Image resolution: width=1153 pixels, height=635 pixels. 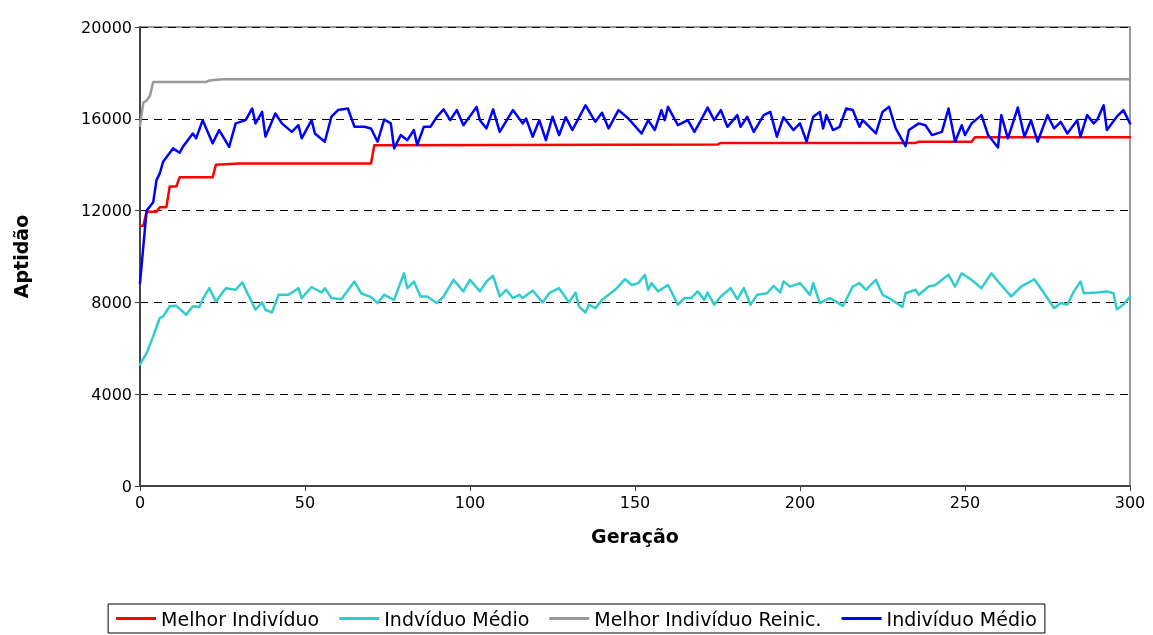 What do you see at coordinates (106, 211) in the screenshot?
I see `y-tick-label: 12000` at bounding box center [106, 211].